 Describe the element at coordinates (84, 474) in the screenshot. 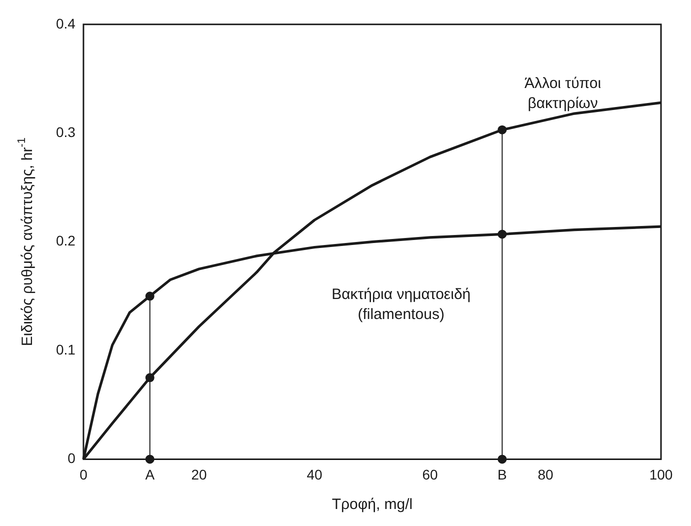

I see `x-tick-label: 0` at that location.